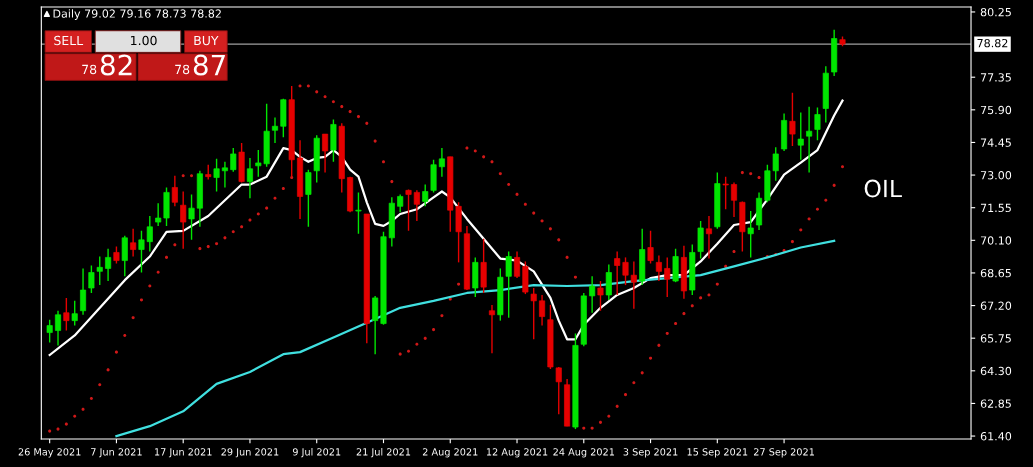 Image resolution: width=1033 pixels, height=467 pixels. I want to click on x-tick-label: 29 Jun 2021, so click(250, 453).